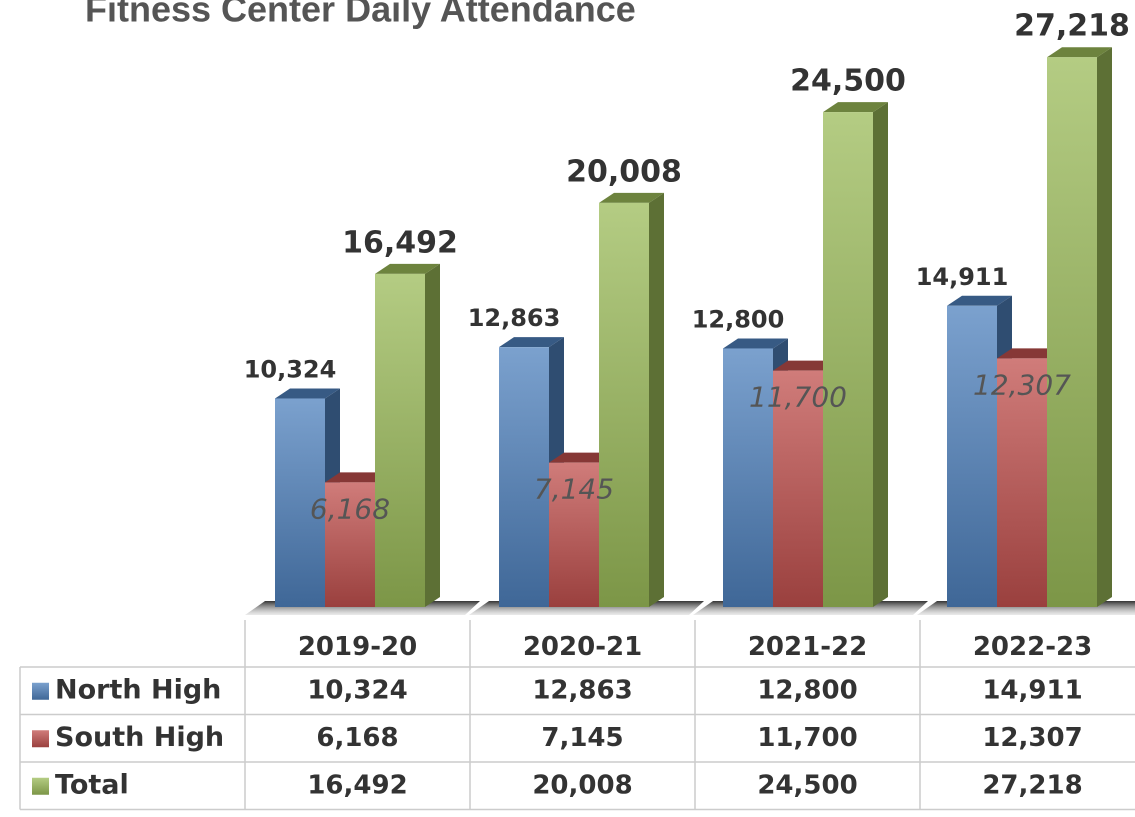  What do you see at coordinates (798, 397) in the screenshot?
I see `data-label: 11,700` at bounding box center [798, 397].